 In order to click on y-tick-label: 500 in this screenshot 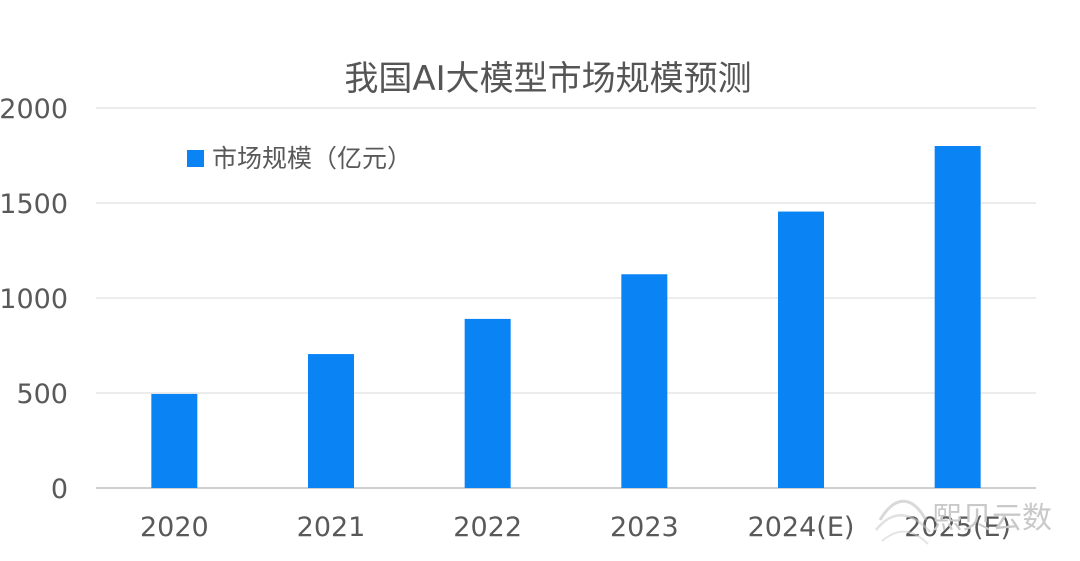, I will do `click(42, 394)`.